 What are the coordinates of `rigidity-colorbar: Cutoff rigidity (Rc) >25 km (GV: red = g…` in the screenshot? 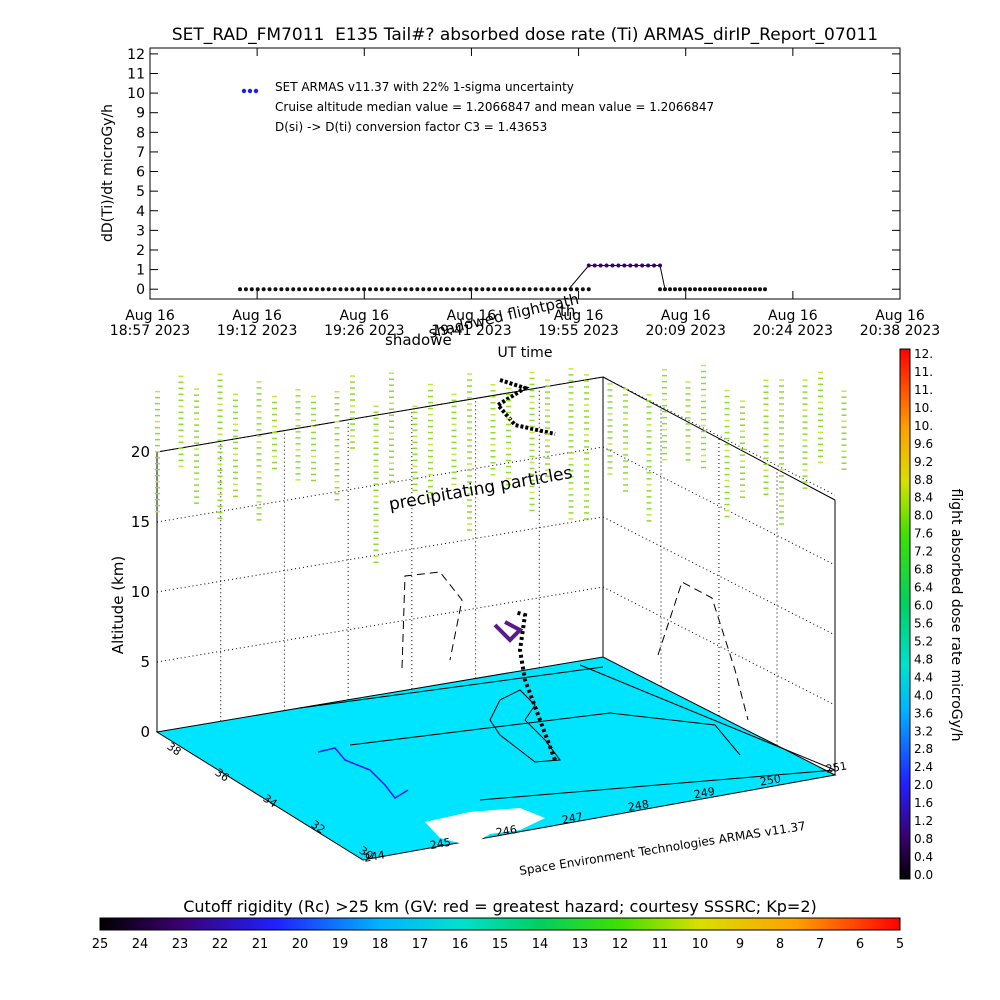 It's located at (498, 924).